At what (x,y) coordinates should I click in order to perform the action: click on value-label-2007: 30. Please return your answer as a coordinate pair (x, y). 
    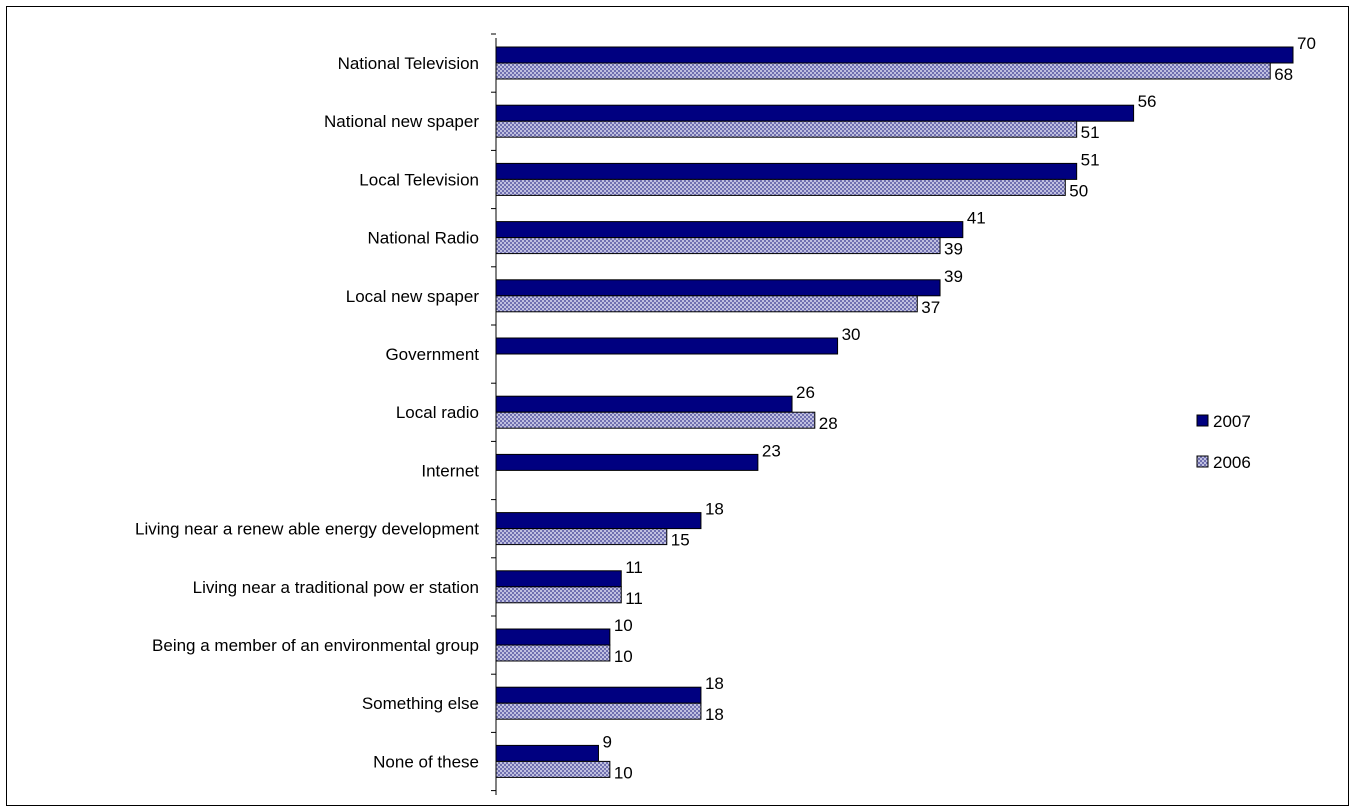
    Looking at the image, I should click on (851, 334).